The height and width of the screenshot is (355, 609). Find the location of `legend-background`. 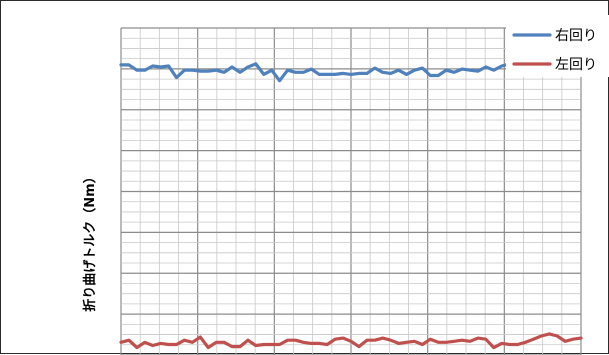

legend-background is located at coordinates (557, 46).